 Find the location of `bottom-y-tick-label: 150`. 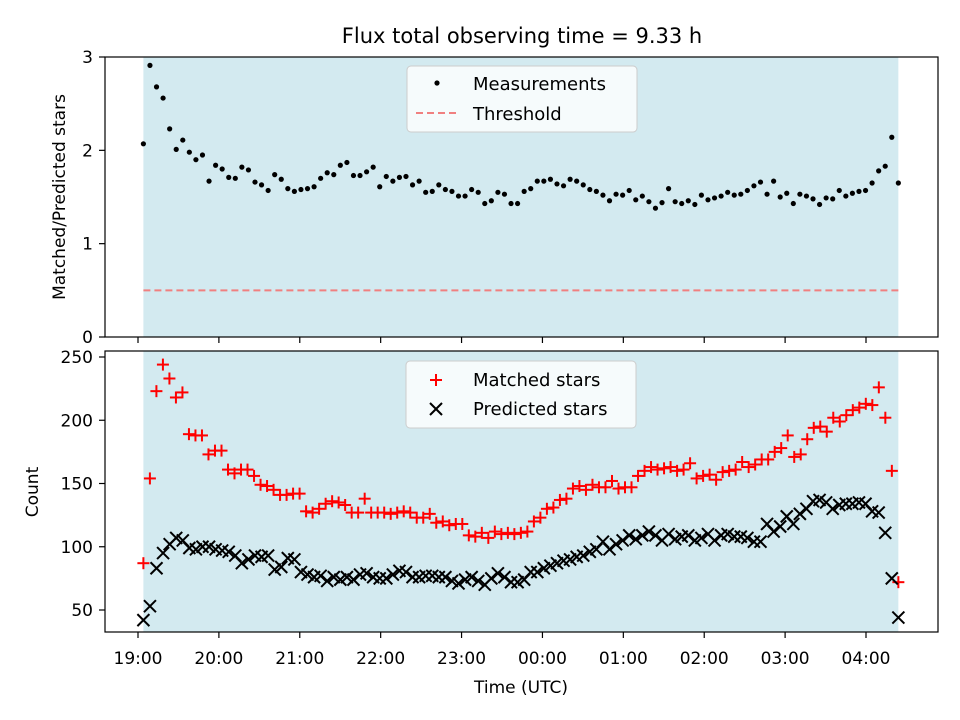

bottom-y-tick-label: 150 is located at coordinates (77, 485).